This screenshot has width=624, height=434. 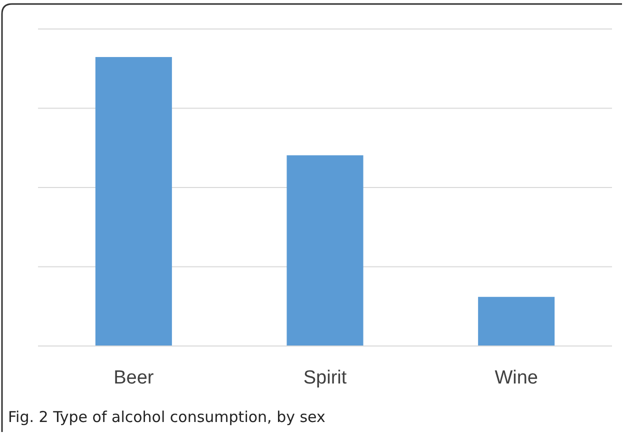 I want to click on x-tick-label: Beer, so click(x=134, y=377).